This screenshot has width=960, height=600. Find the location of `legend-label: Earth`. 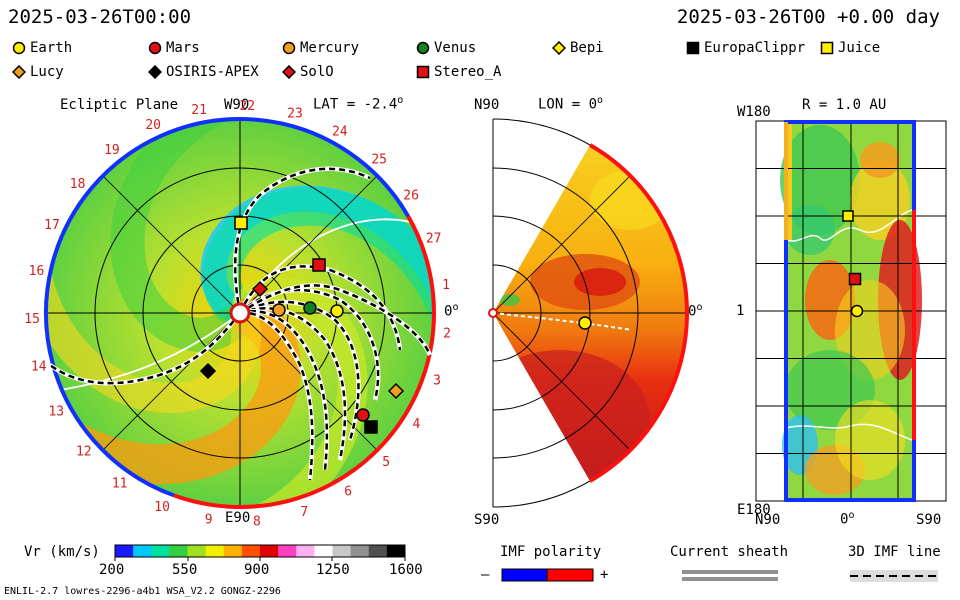

legend-label: Earth is located at coordinates (51, 48).